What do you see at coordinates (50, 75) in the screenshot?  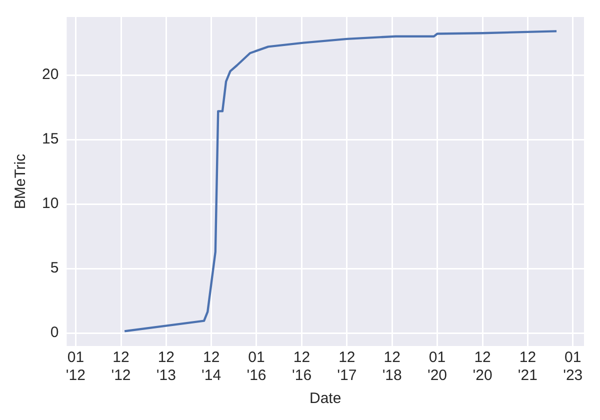 I see `y-tick-label: 20` at bounding box center [50, 75].